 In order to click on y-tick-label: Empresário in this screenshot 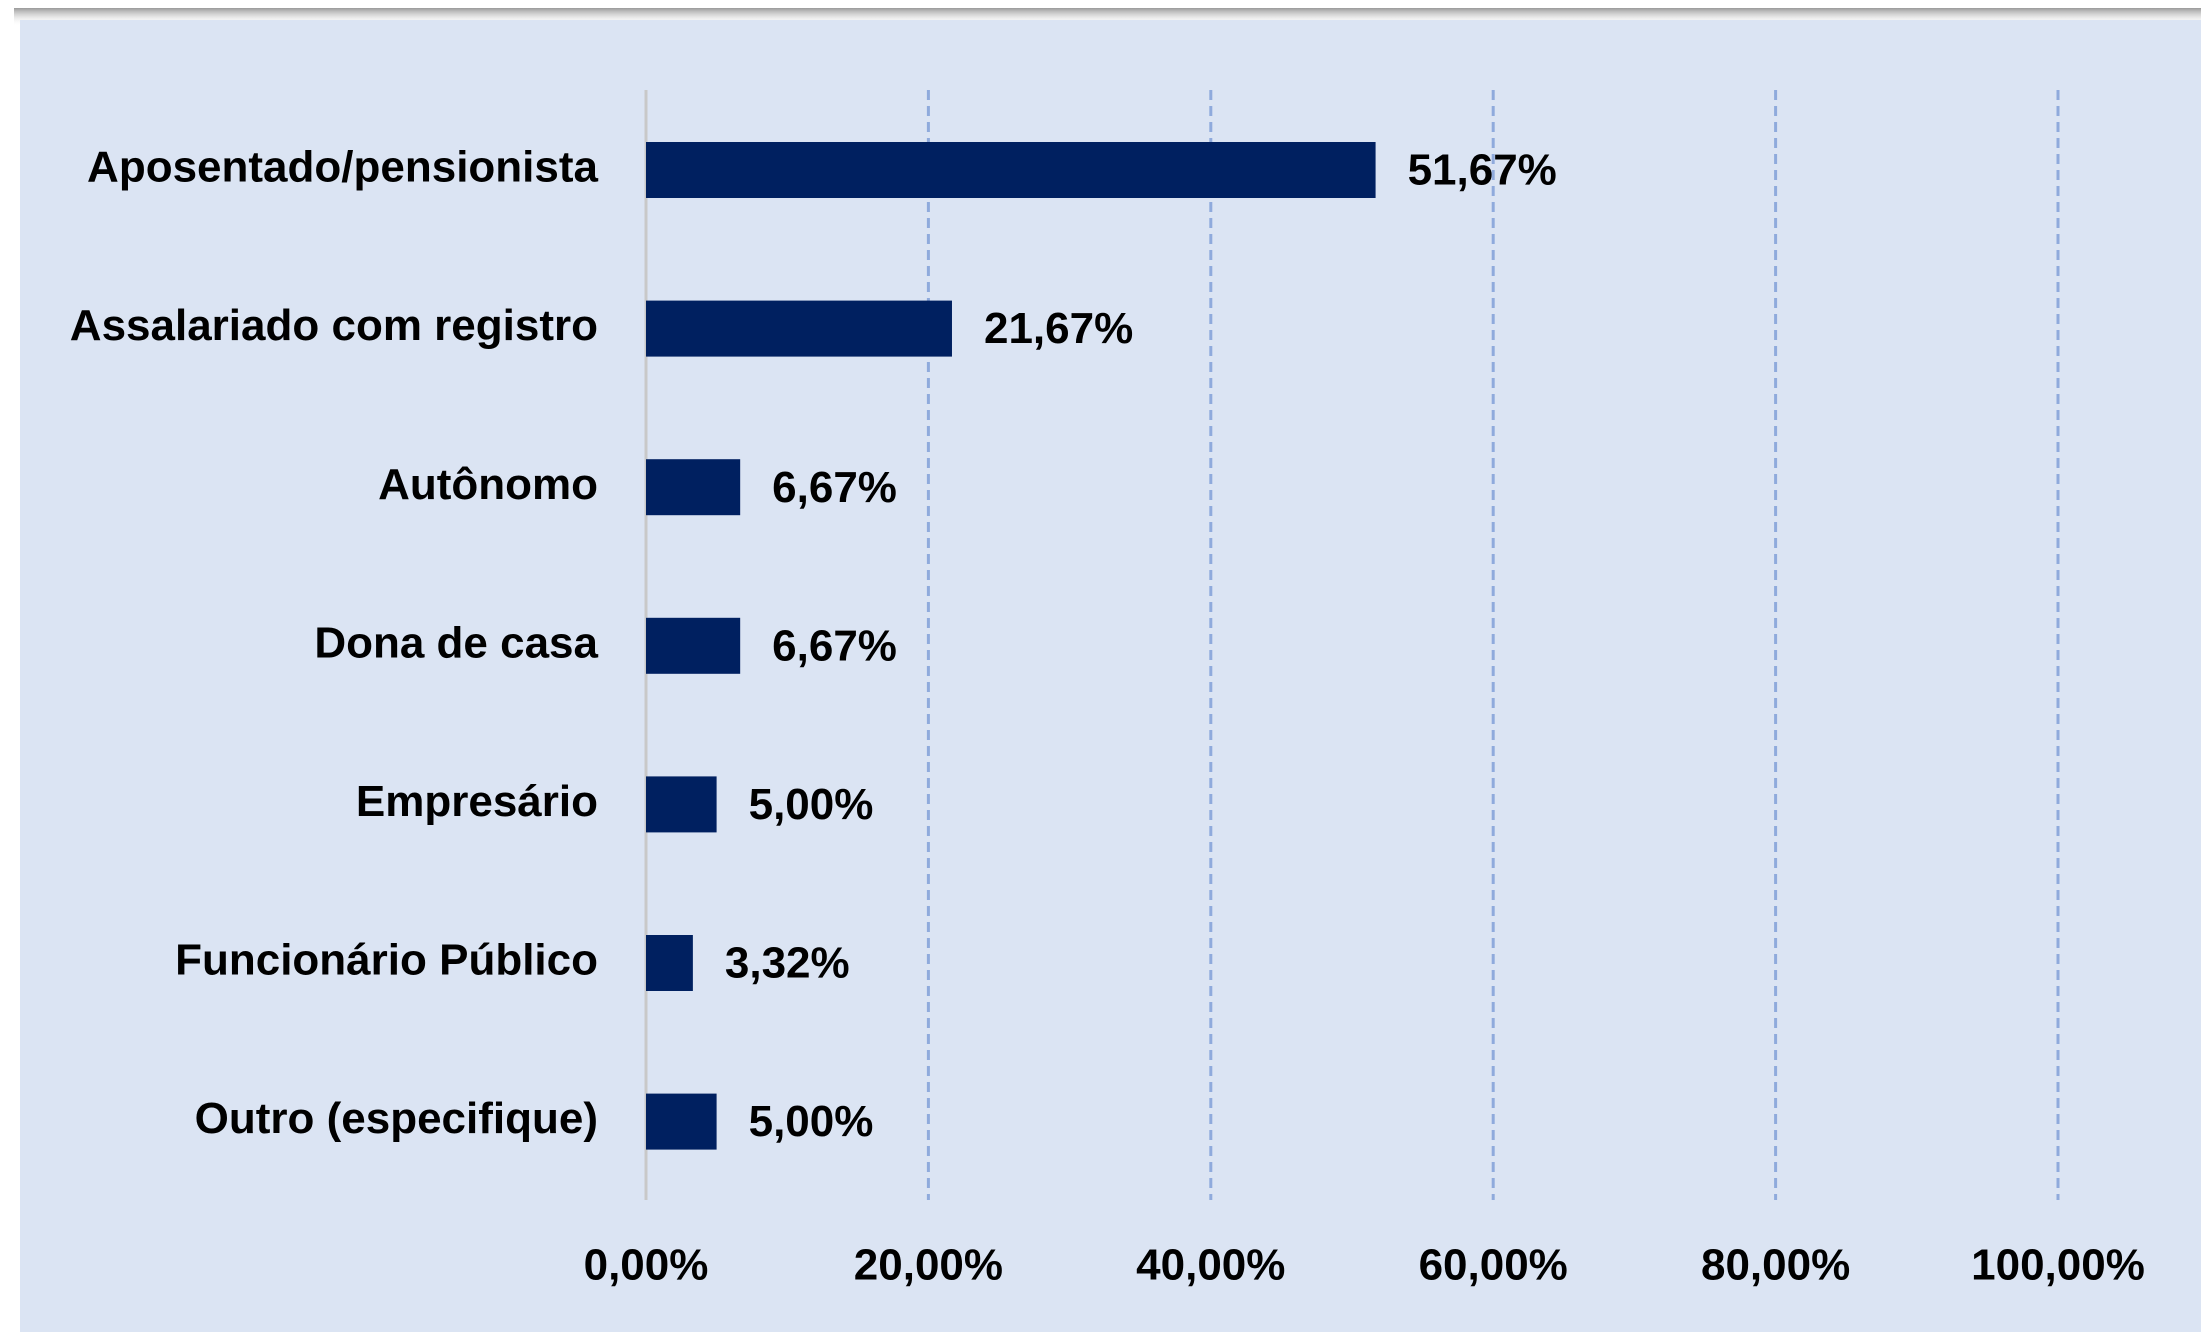, I will do `click(477, 801)`.